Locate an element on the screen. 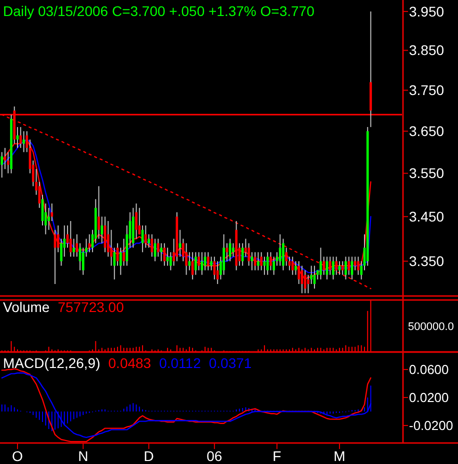 This screenshot has width=458, height=464. y-tick-label: 3.450 is located at coordinates (426, 216).